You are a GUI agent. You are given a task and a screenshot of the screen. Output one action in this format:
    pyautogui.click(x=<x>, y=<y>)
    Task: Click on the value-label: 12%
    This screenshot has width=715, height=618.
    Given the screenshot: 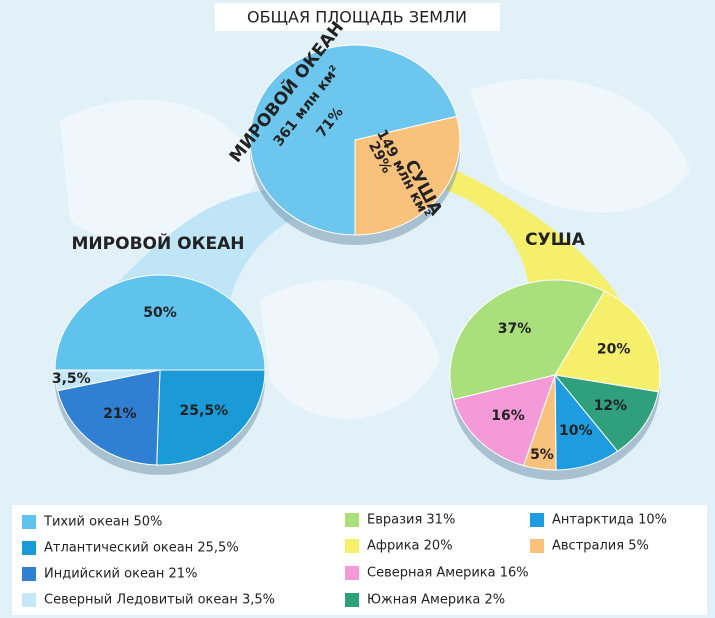 What is the action you would take?
    pyautogui.click(x=611, y=406)
    